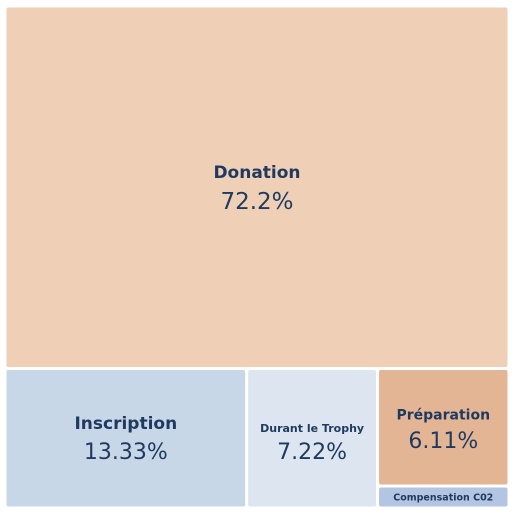 The image size is (514, 514). What do you see at coordinates (126, 438) in the screenshot?
I see `tile-inscription` at bounding box center [126, 438].